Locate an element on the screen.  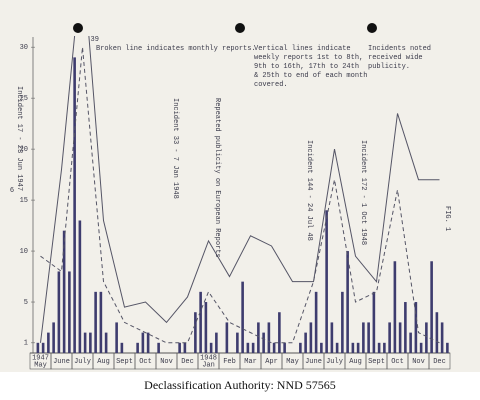
y-tick-label: 5 is located at coordinates (26, 303).